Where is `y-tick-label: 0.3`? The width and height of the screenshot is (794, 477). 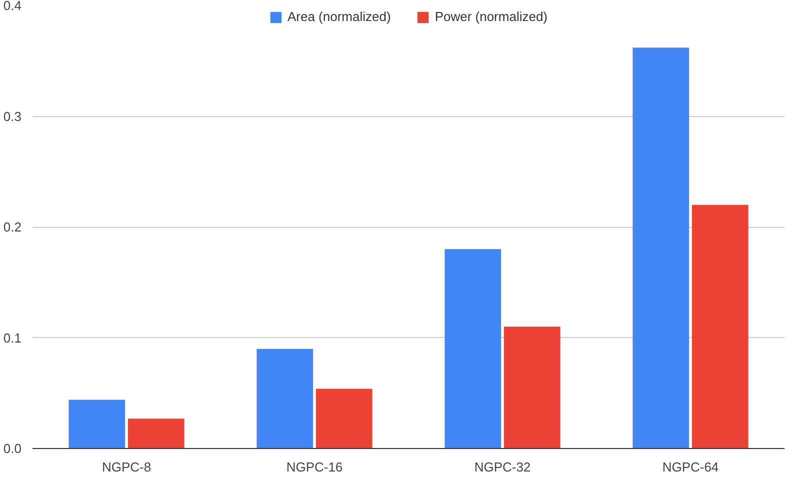 y-tick-label: 0.3 is located at coordinates (12, 116).